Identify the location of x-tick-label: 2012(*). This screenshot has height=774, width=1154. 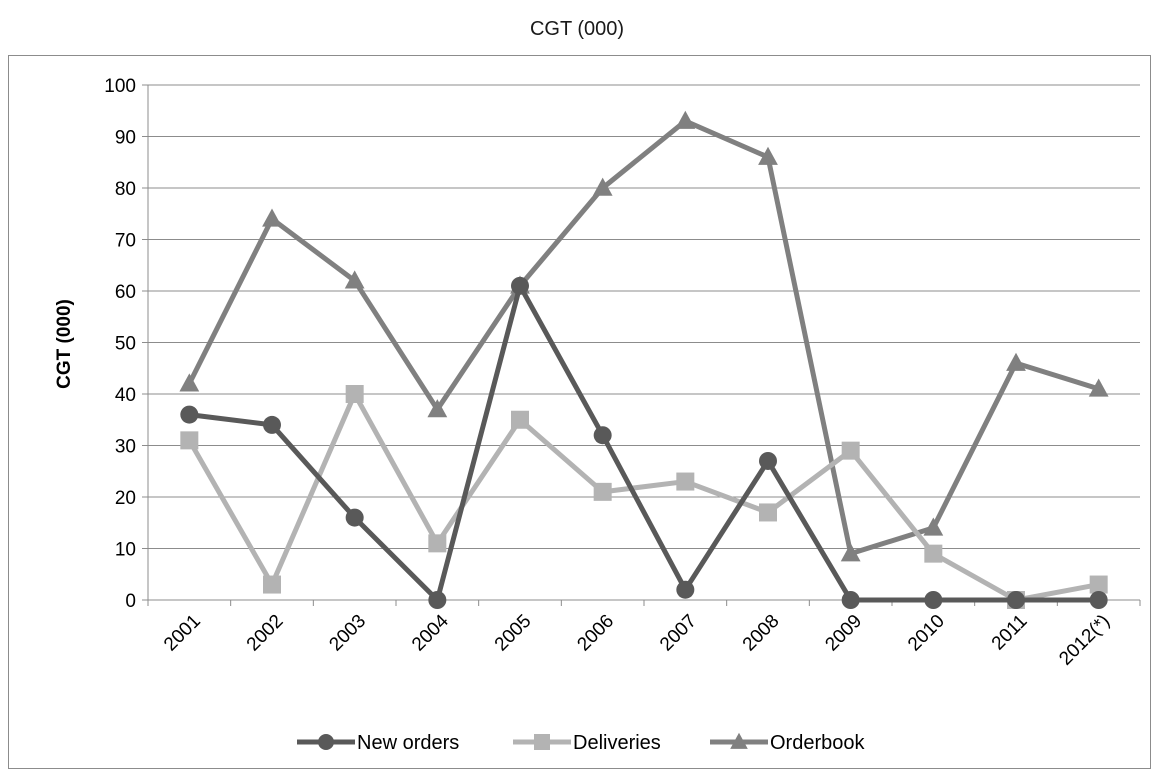
(1084, 640).